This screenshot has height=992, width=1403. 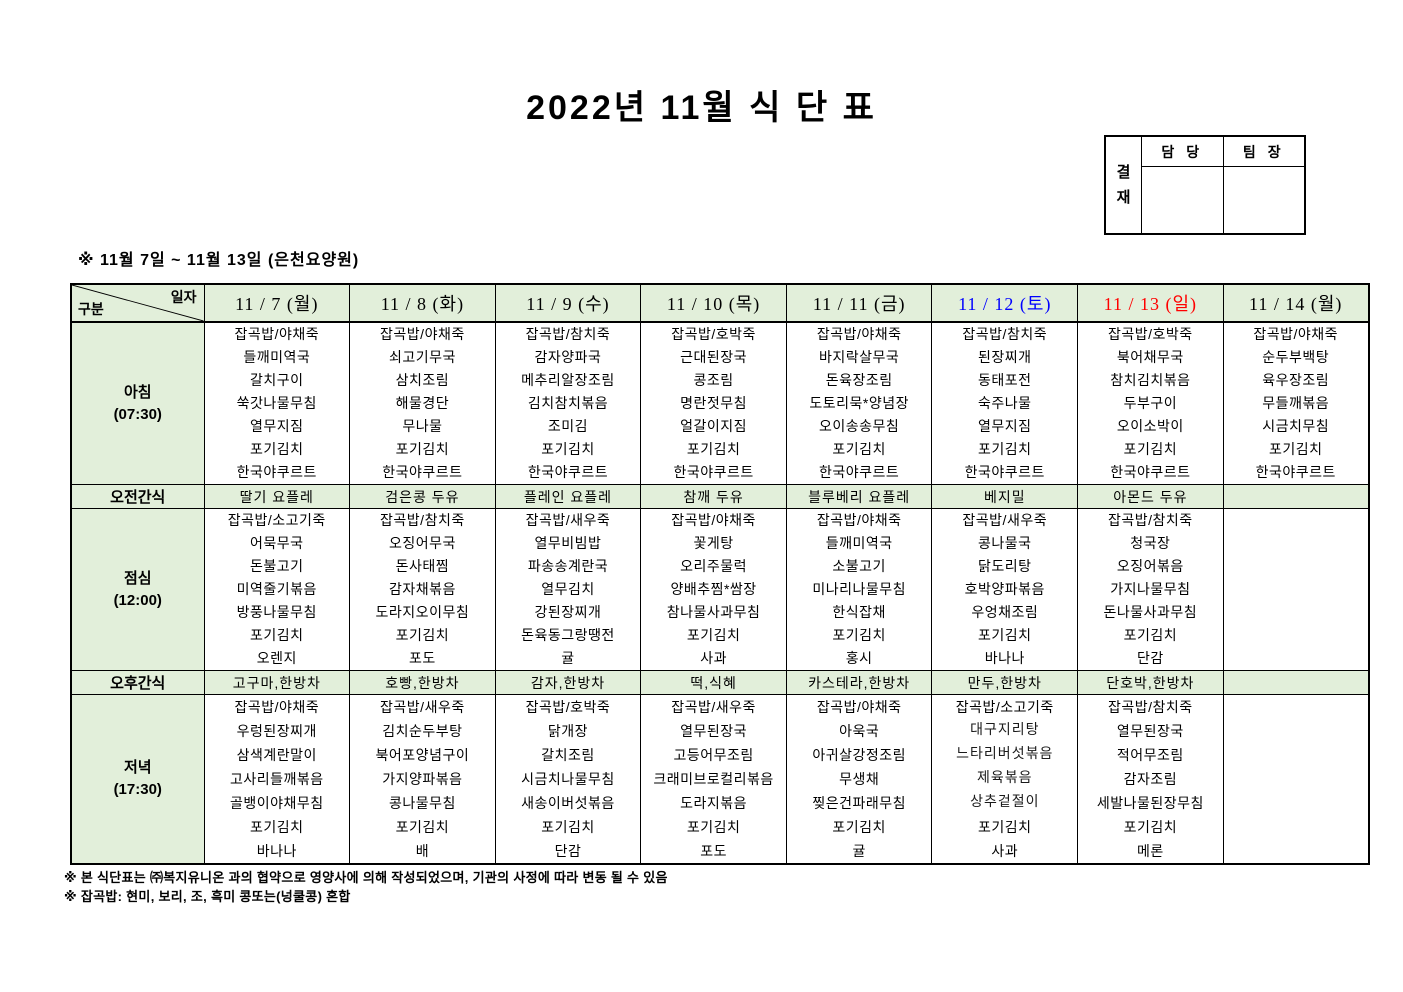 I want to click on snack-cell-morning-snack-3: 플레인 요플레, so click(x=568, y=496).